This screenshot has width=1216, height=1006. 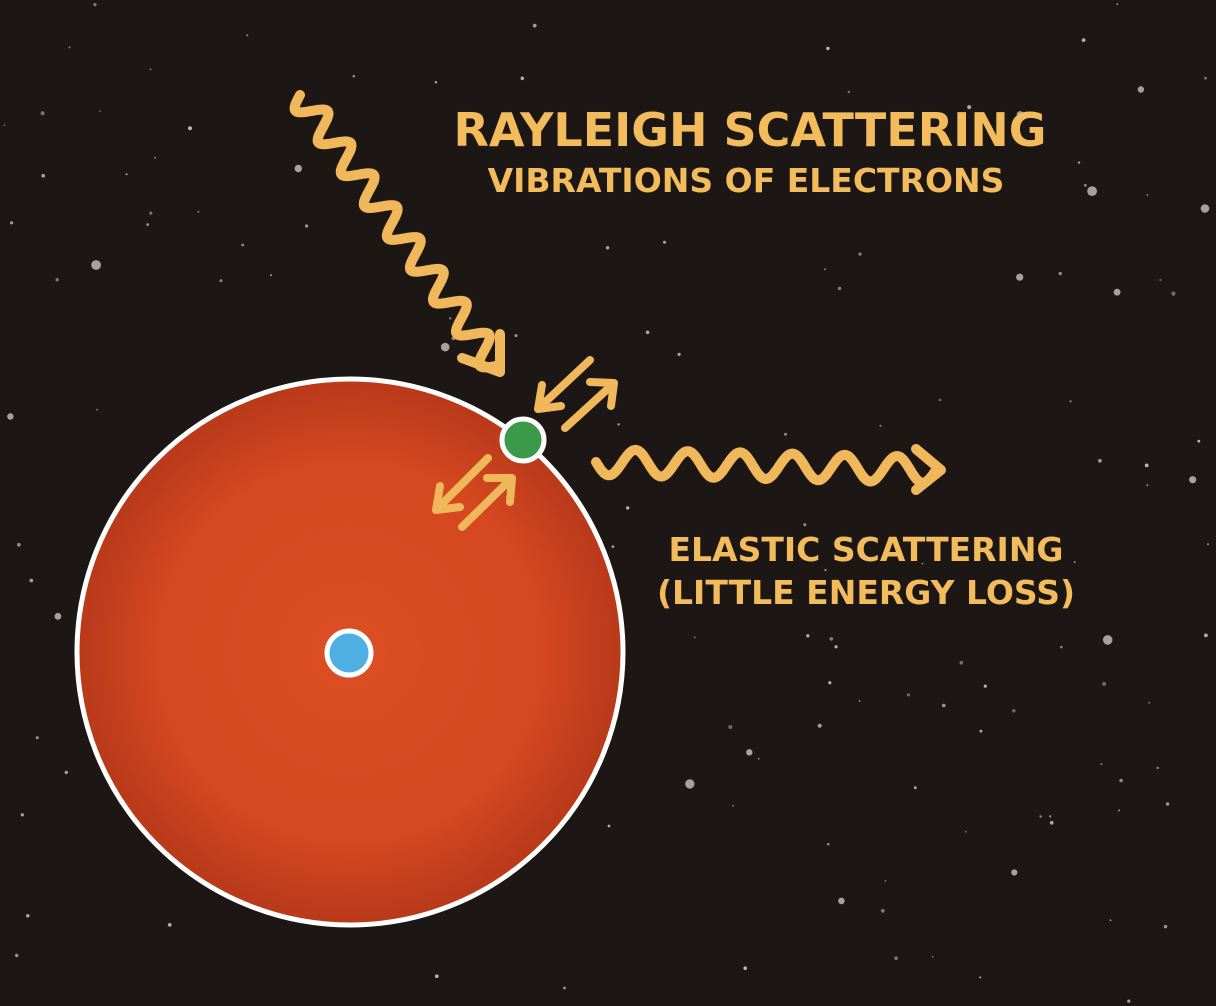 What do you see at coordinates (750, 130) in the screenshot?
I see `title: RAYLEIGH SCATTERING` at bounding box center [750, 130].